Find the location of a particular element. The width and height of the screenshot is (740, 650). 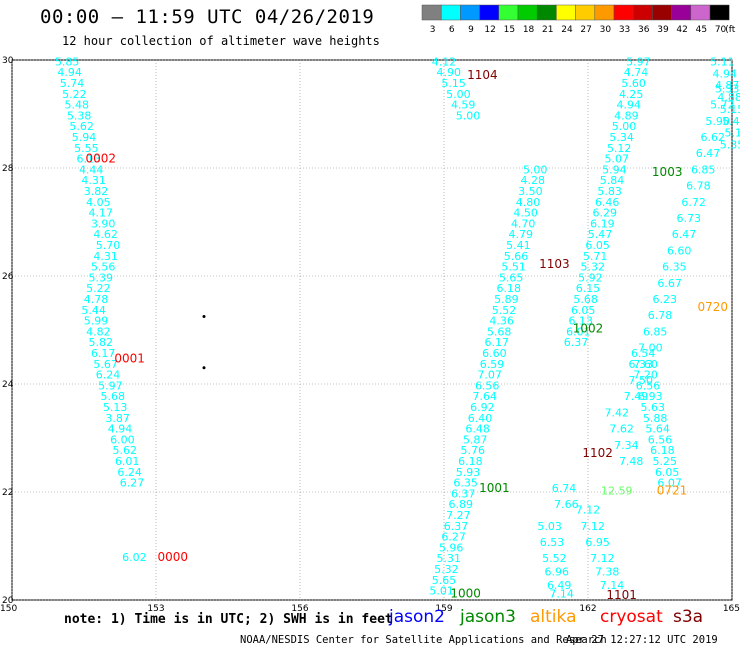

wave-height-value: 5.89 is located at coordinates (506, 299).